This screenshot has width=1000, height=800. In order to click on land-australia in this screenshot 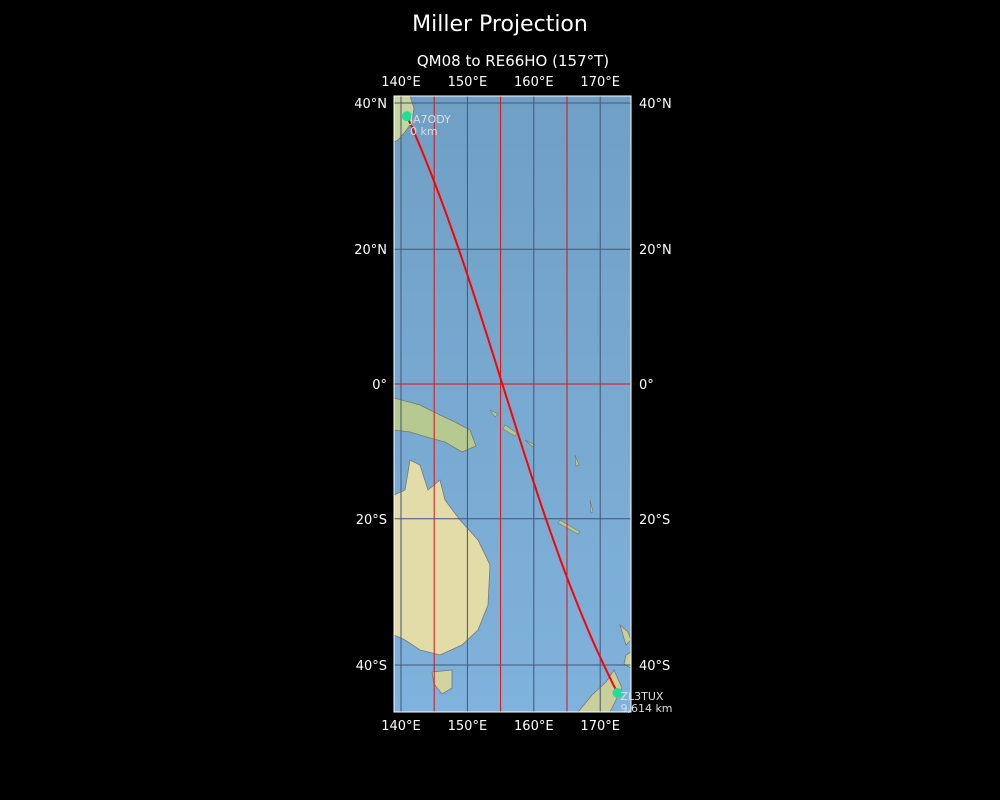, I will do `click(442, 557)`.